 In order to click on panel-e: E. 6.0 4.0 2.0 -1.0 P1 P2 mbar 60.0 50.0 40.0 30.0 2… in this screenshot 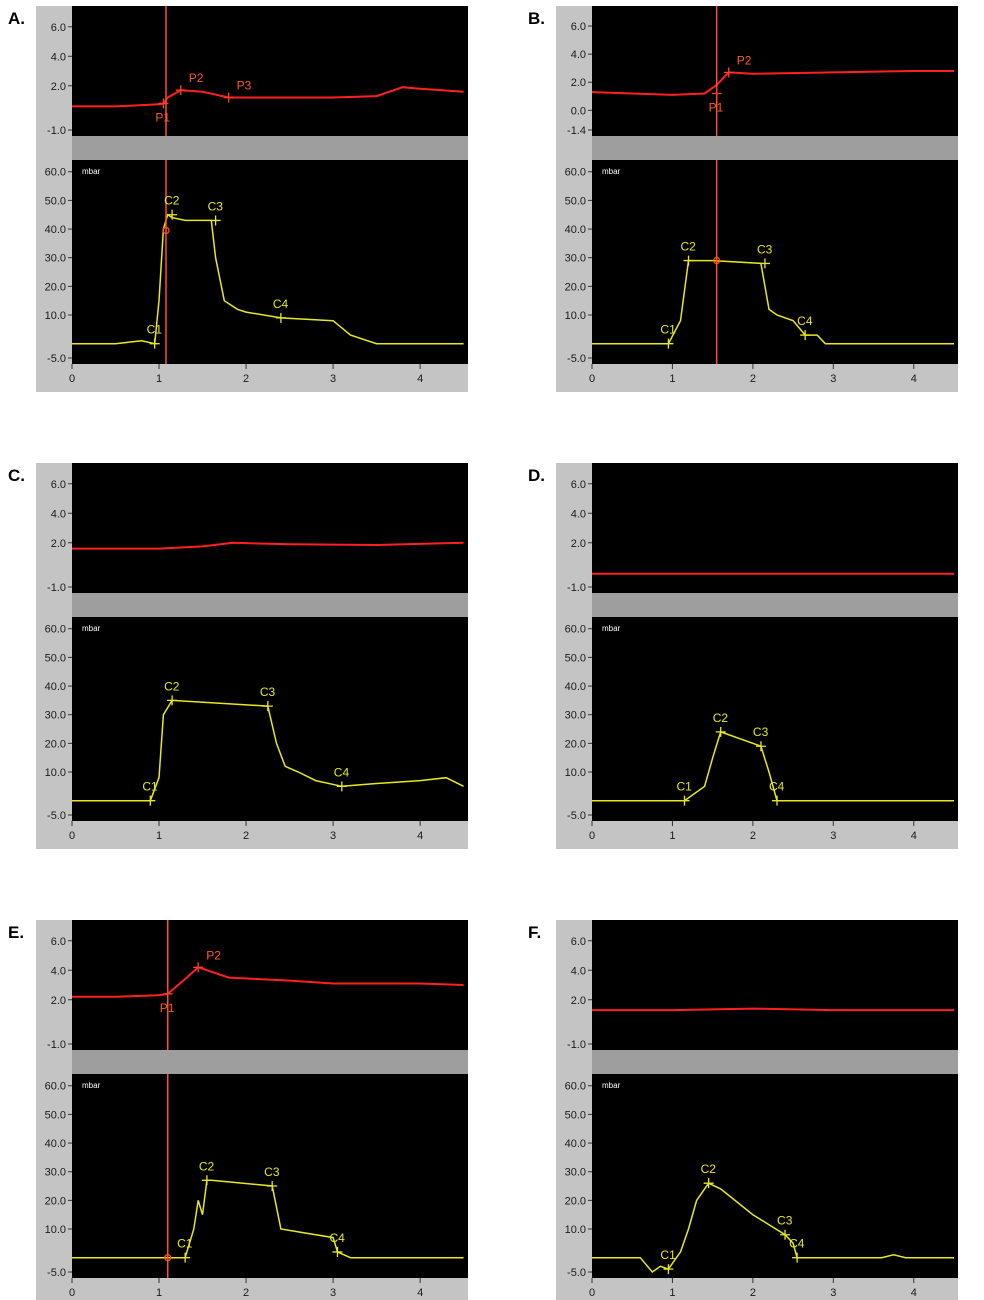, I will do `click(238, 1110)`.